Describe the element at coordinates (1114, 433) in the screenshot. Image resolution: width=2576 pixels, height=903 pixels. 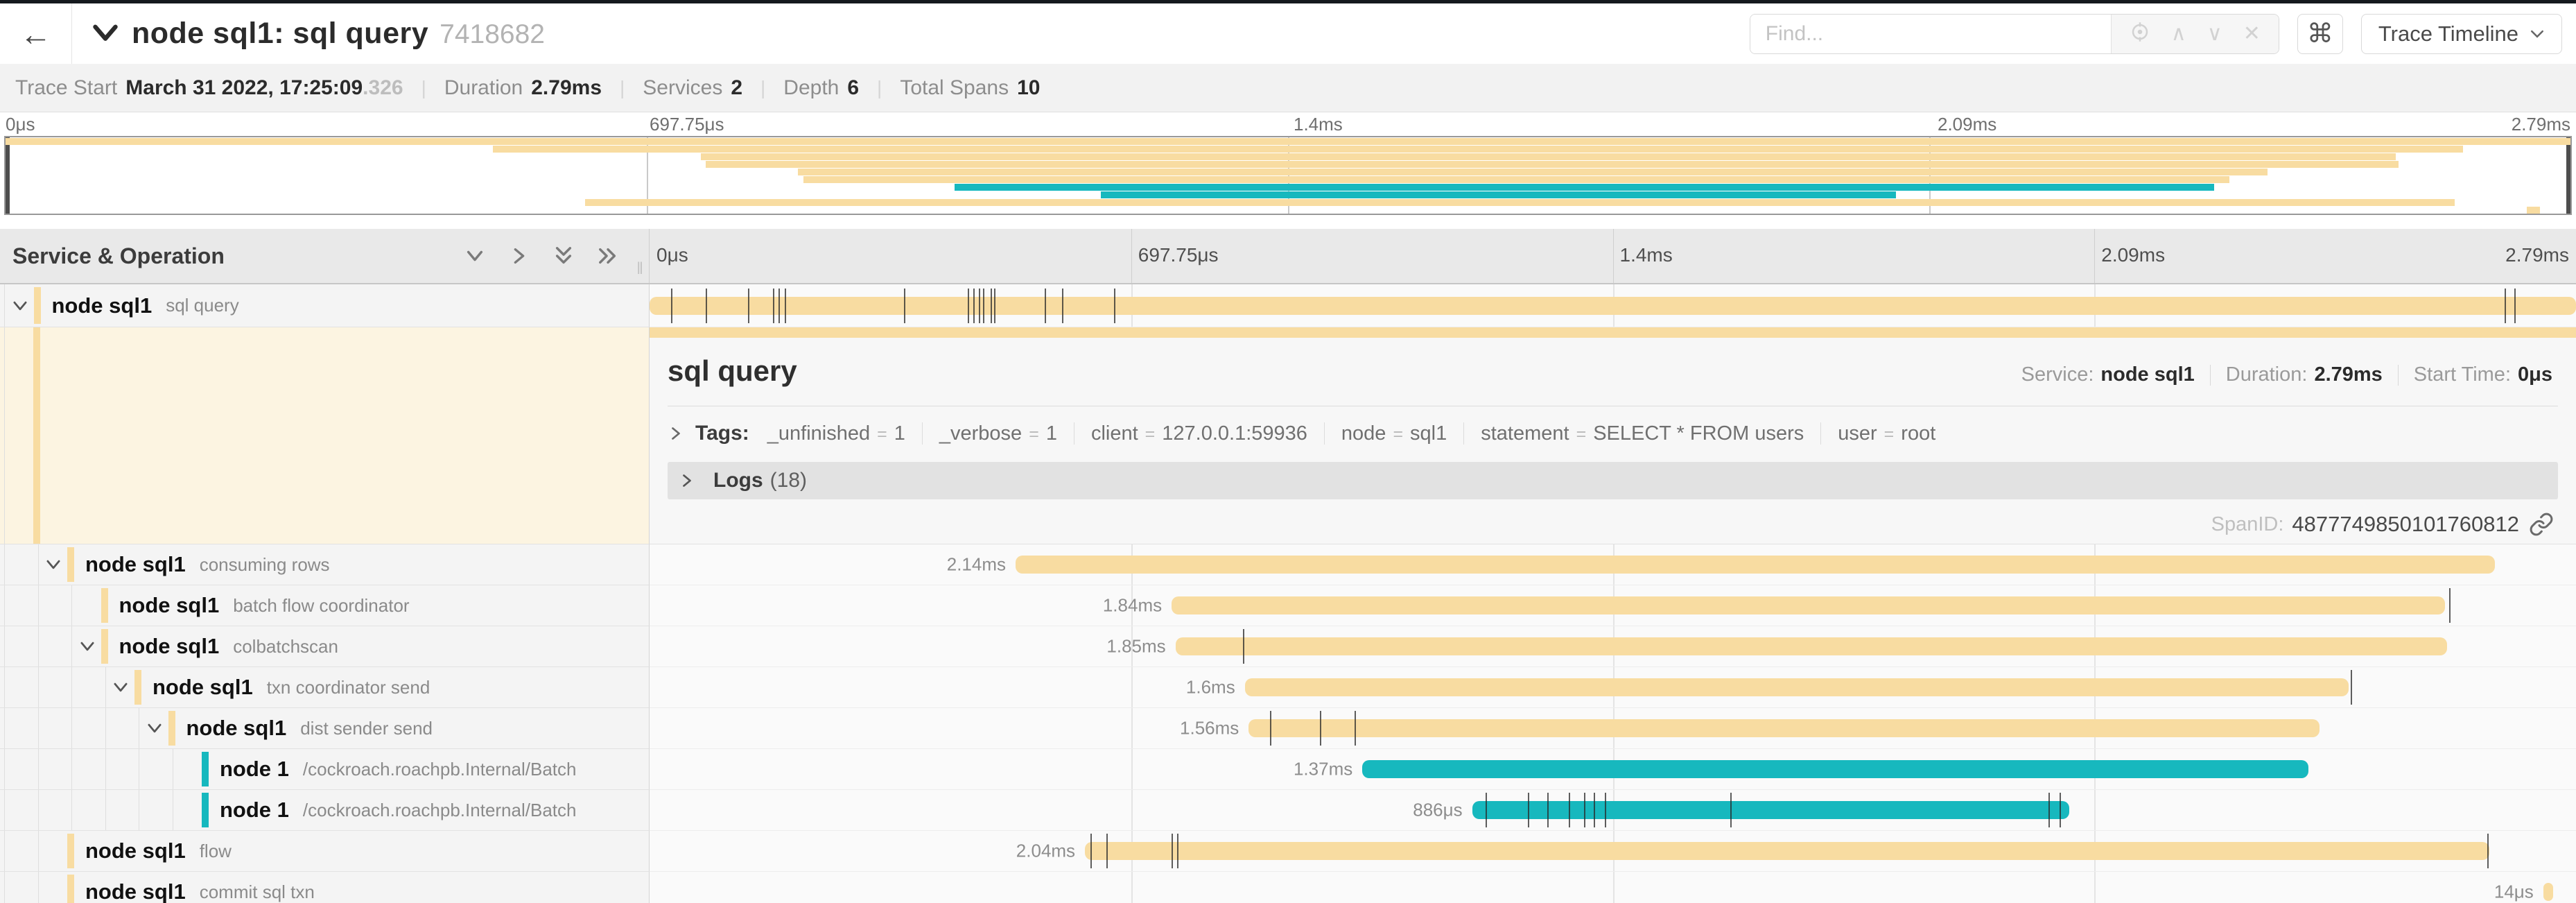
I see `tag-key: client` at that location.